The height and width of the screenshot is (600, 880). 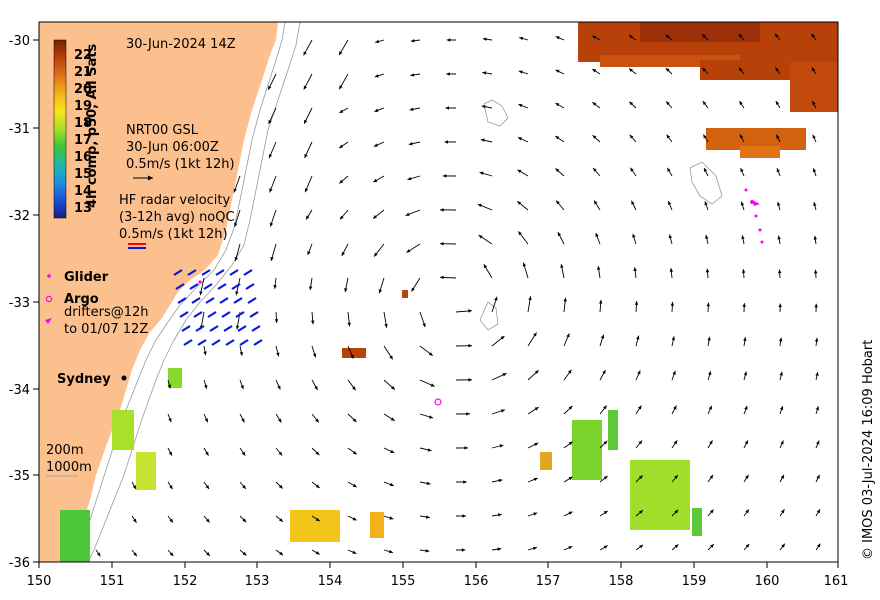 What do you see at coordinates (754, 216) in the screenshot?
I see `drifter-track` at bounding box center [754, 216].